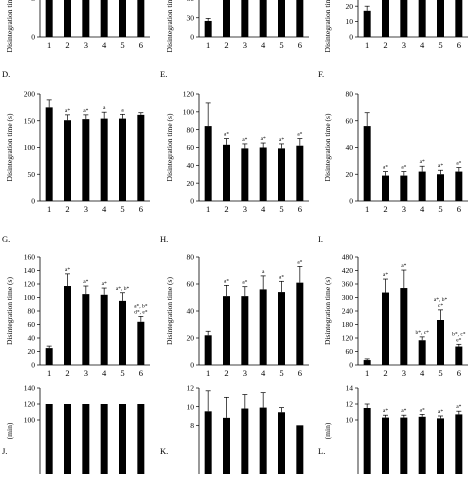  I want to click on panel-label: L., so click(321, 451).